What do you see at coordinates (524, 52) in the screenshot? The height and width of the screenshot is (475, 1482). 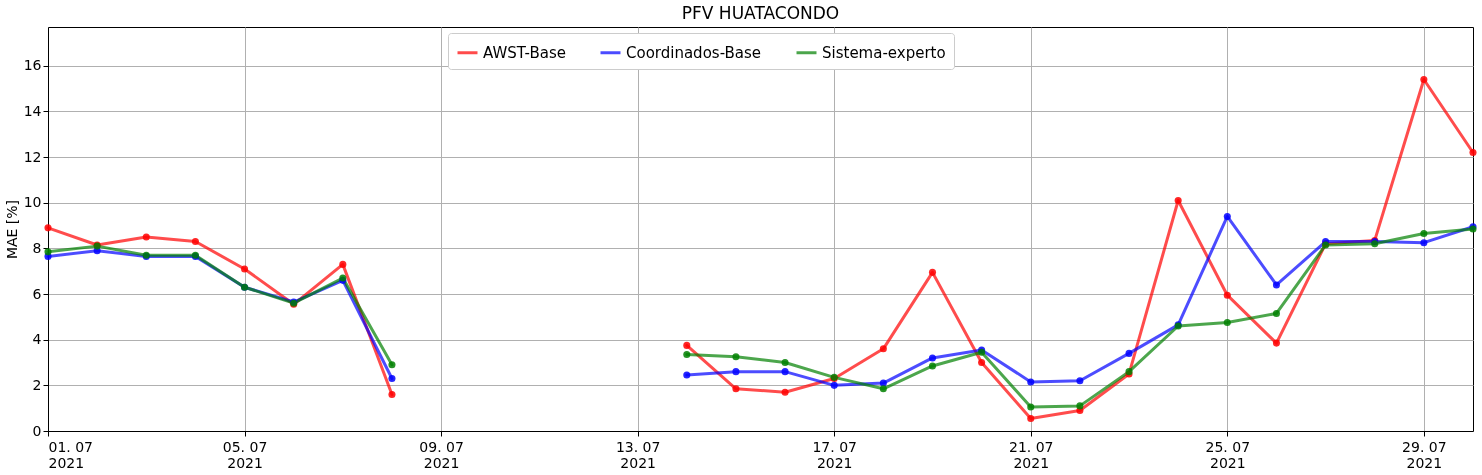 I see `legend-label: AWST-Base` at bounding box center [524, 52].